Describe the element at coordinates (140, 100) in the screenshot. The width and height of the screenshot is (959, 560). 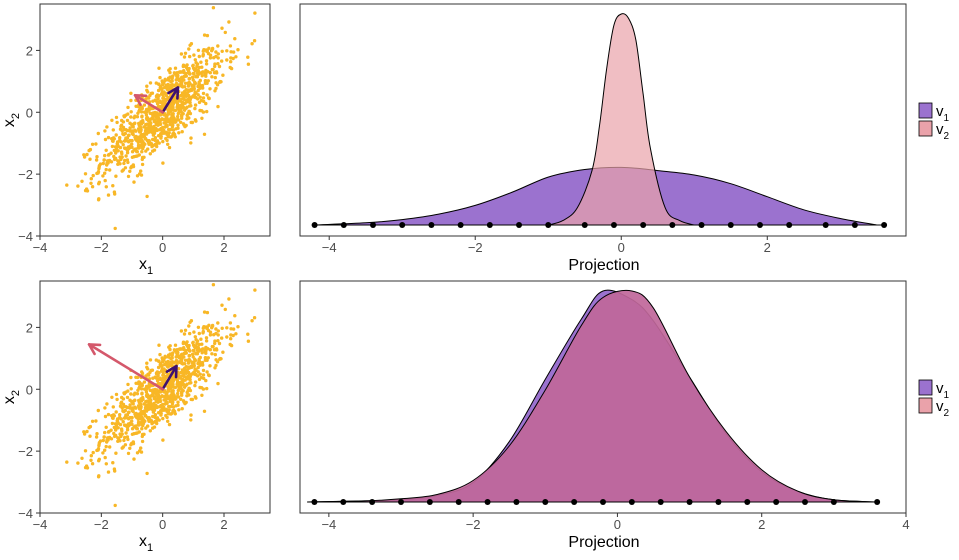
I see `arrow-v2-head` at that location.